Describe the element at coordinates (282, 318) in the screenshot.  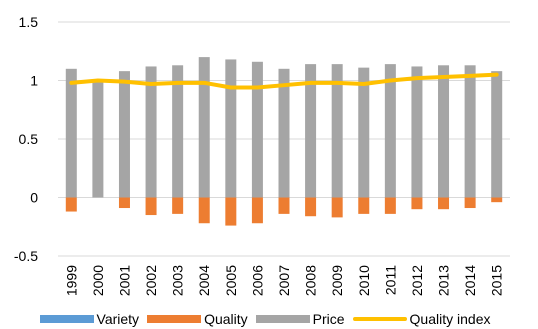
I see `legend-swatch-price` at that location.